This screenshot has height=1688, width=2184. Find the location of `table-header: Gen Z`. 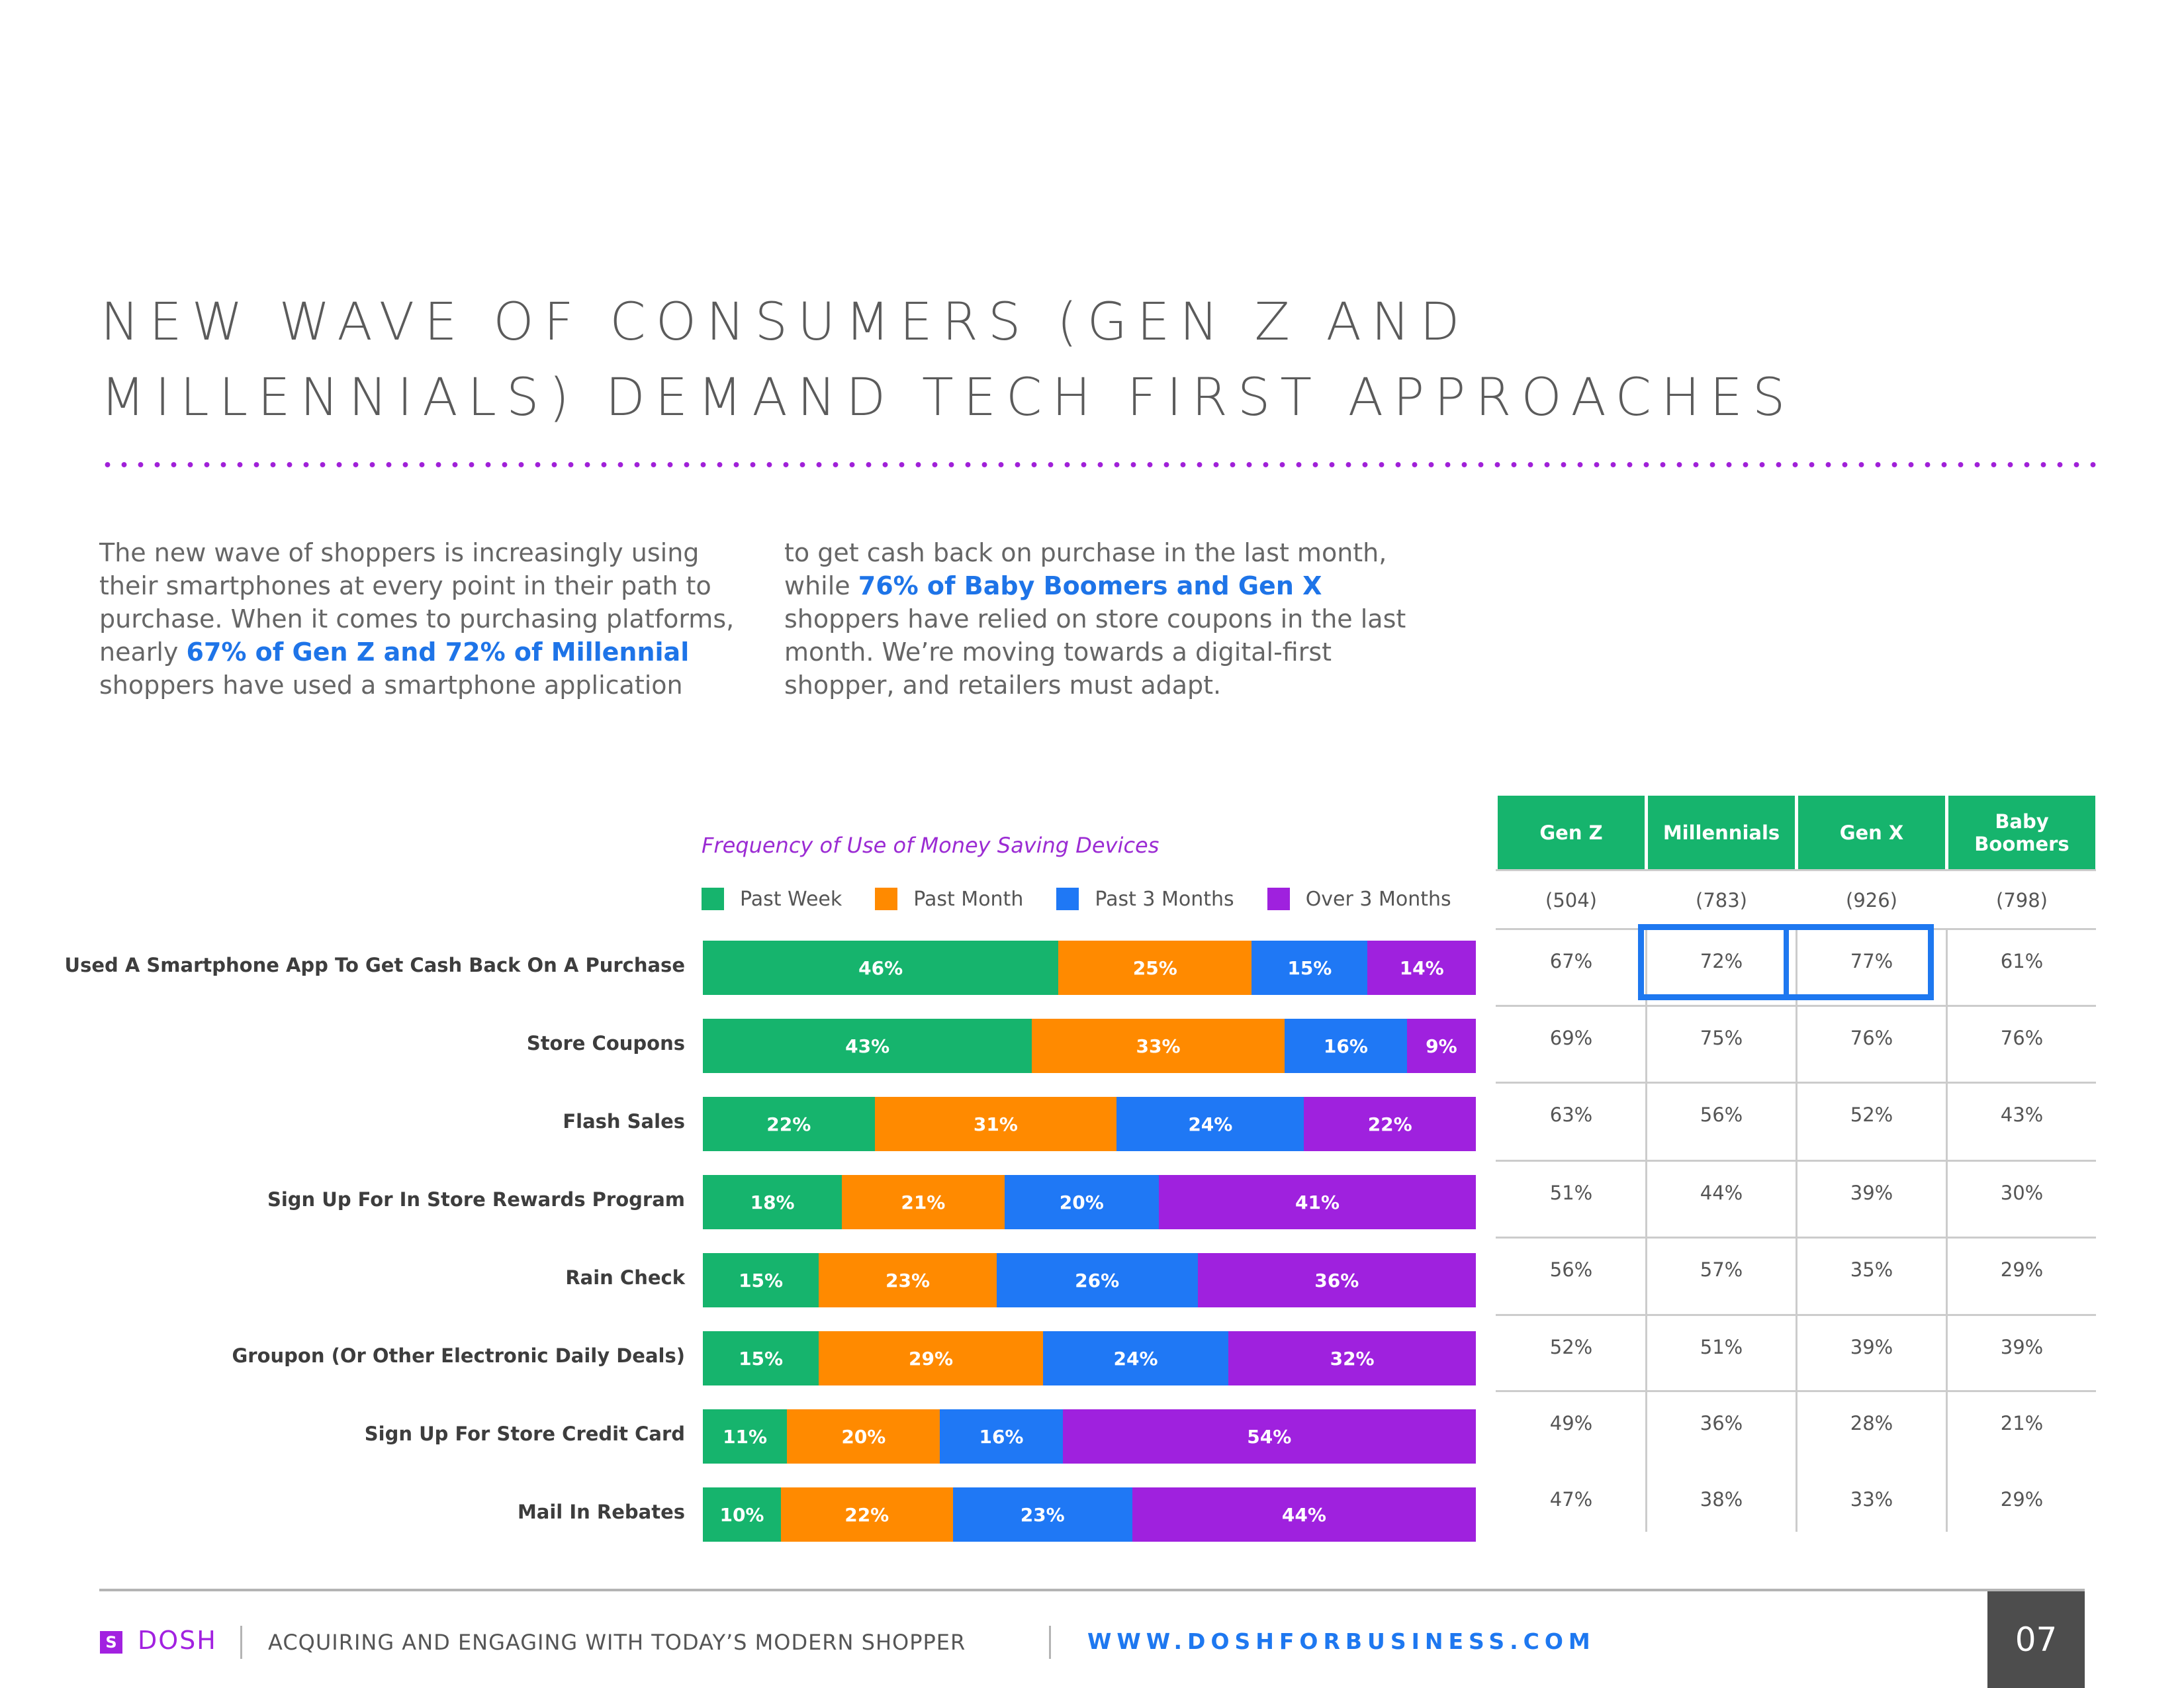

table-header: Gen Z is located at coordinates (1571, 833).